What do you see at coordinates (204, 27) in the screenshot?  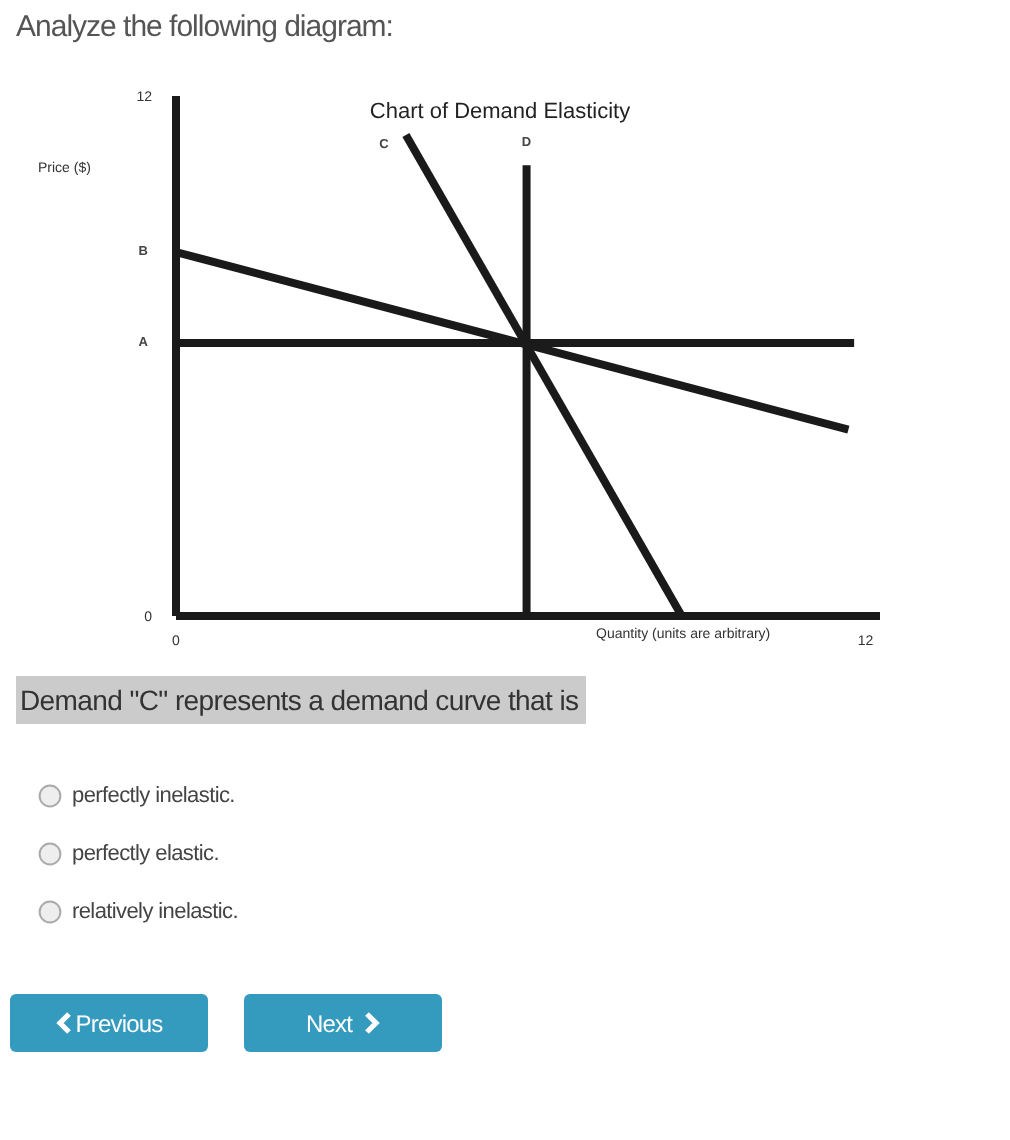 I see `text: Analyze the following diagram:` at bounding box center [204, 27].